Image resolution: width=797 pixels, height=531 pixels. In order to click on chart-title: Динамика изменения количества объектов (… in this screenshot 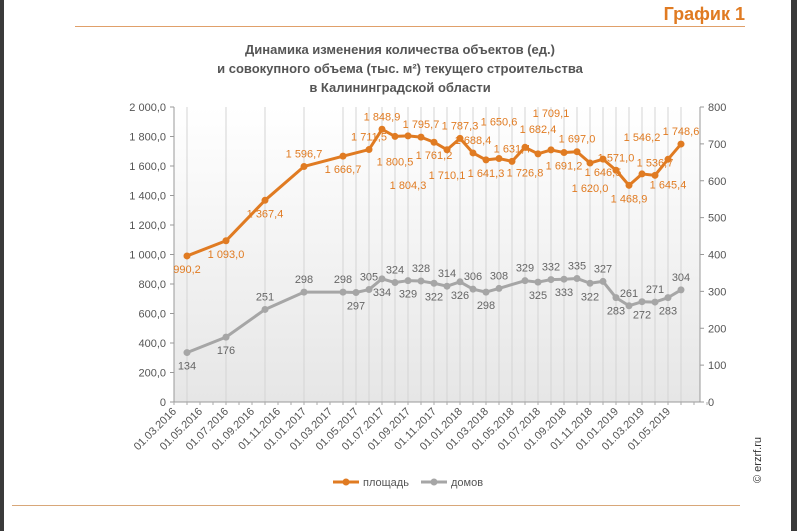, I will do `click(400, 68)`.